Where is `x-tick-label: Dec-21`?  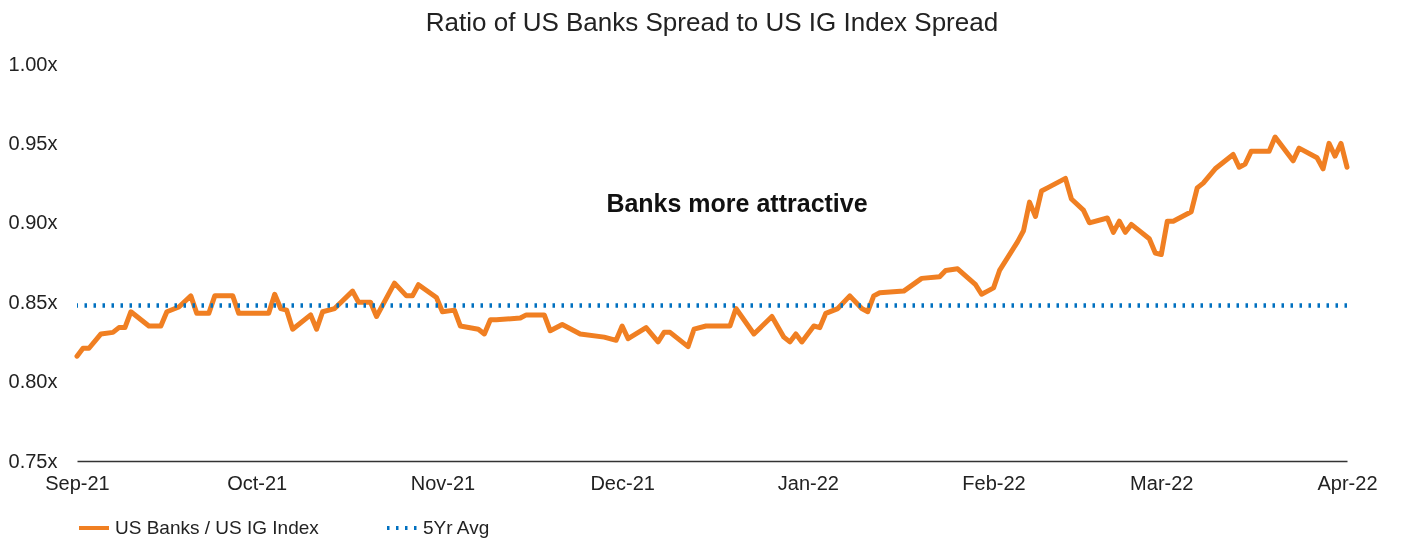
x-tick-label: Dec-21 is located at coordinates (622, 482).